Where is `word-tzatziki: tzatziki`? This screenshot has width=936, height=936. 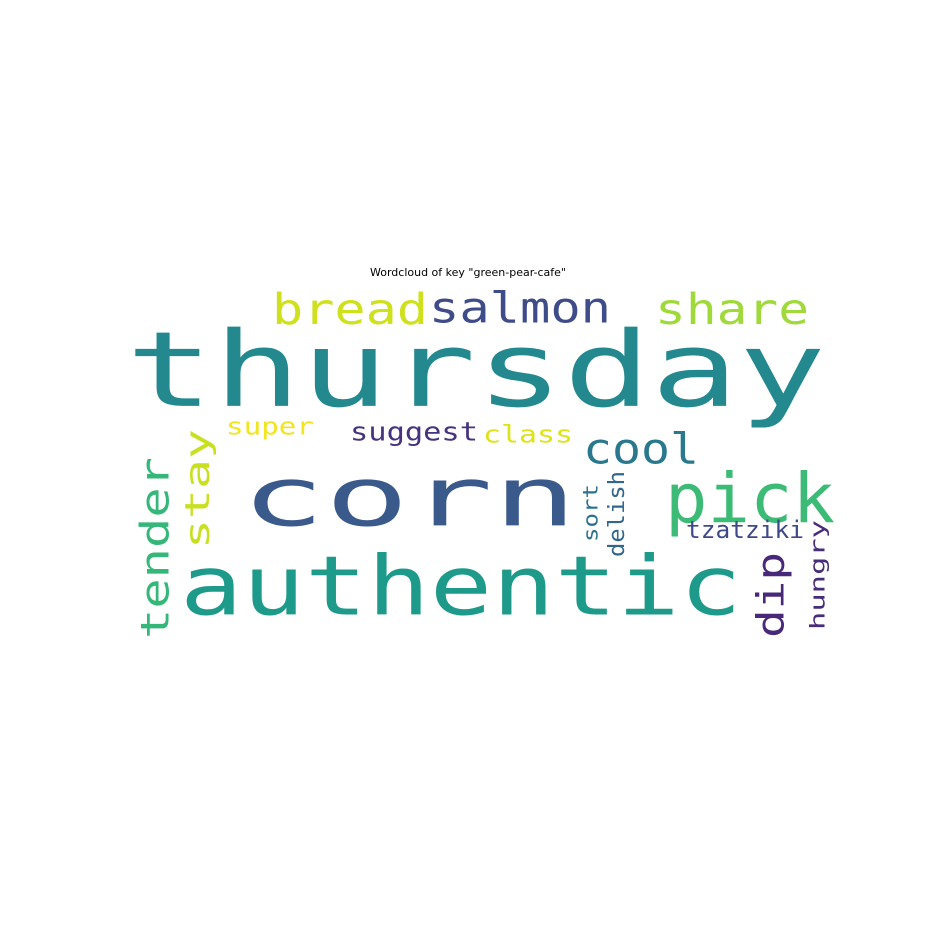 word-tzatziki: tzatziki is located at coordinates (745, 530).